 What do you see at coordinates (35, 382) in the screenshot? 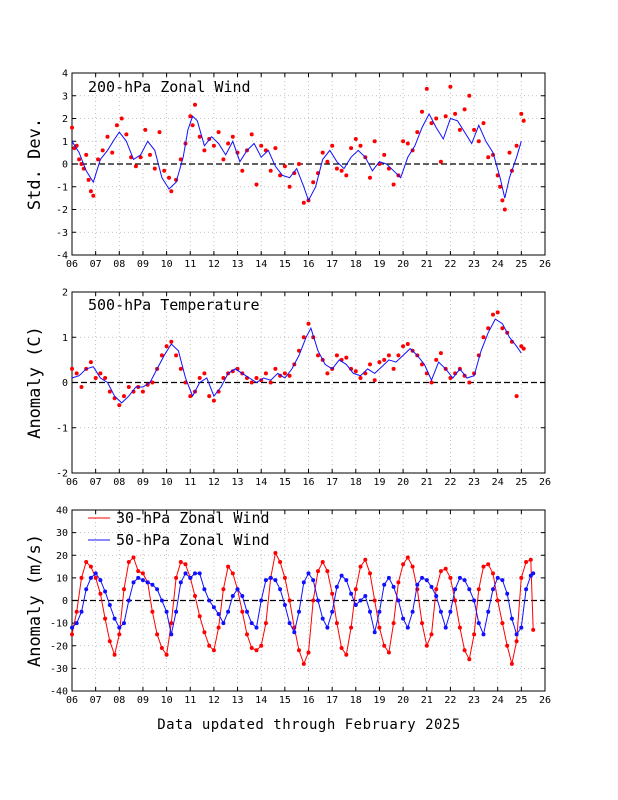
I see `y-axis-label: Anomaly (C)` at bounding box center [35, 382].